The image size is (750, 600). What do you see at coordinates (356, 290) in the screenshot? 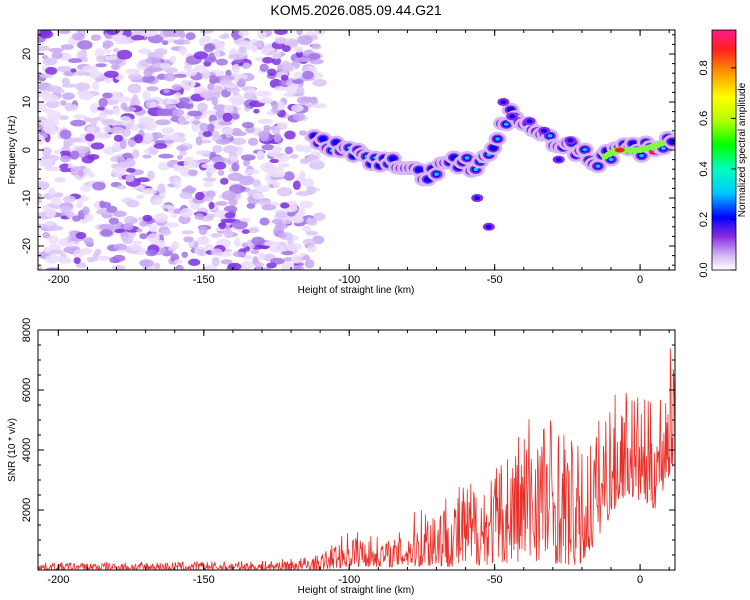
I see `spectrogram-x-axis-label: Height of straight line (km)` at bounding box center [356, 290].